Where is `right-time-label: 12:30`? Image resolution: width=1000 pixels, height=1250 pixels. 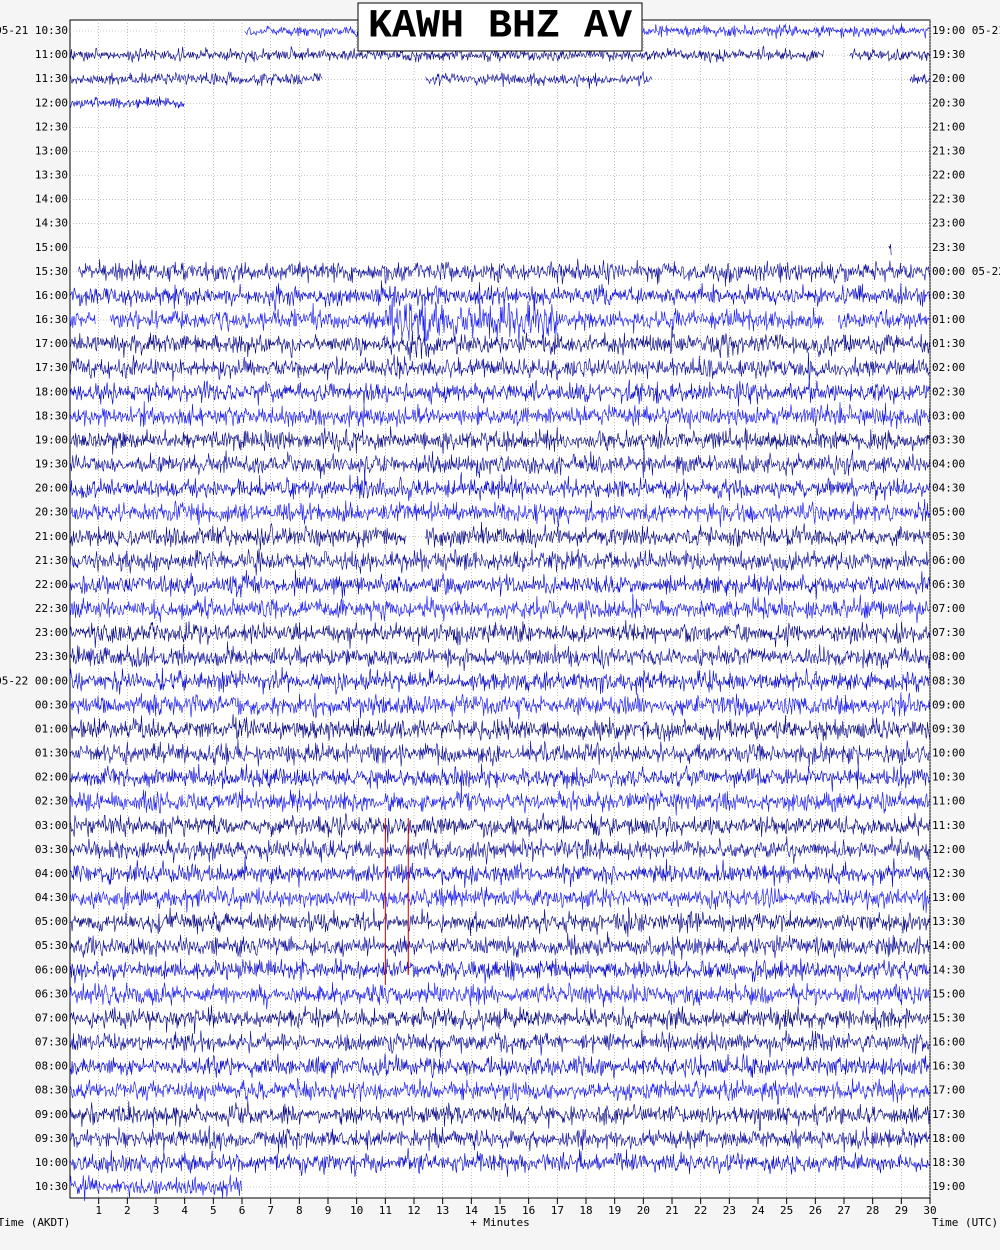 right-time-label: 12:30 is located at coordinates (948, 873).